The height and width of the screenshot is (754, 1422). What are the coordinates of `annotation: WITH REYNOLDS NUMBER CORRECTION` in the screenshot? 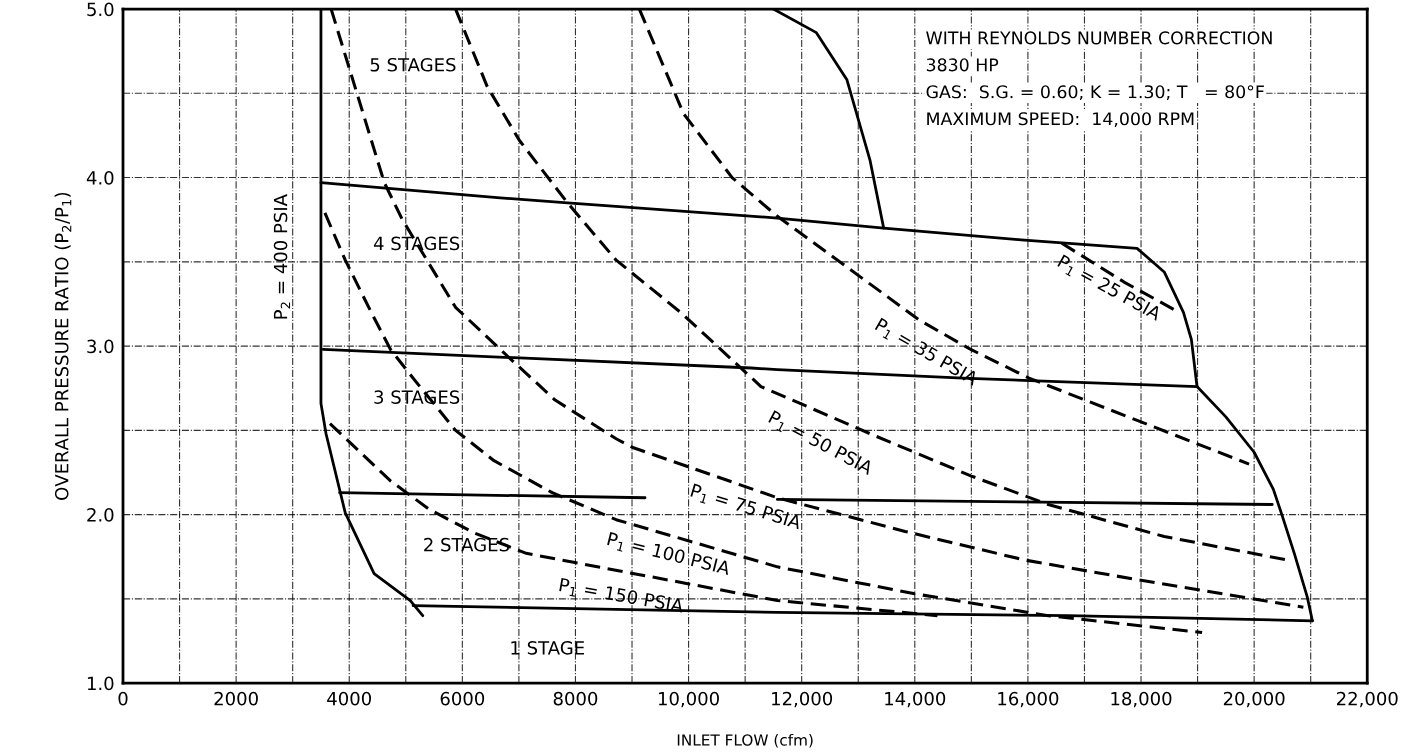 It's located at (1099, 38).